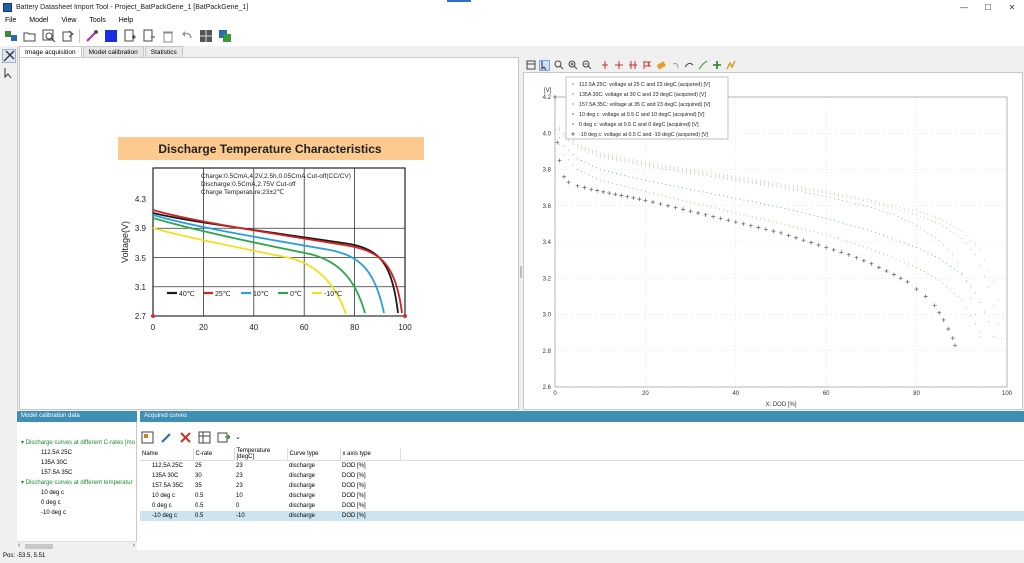 This screenshot has width=1024, height=563. What do you see at coordinates (586, 65) in the screenshot?
I see `zoom-out-button` at bounding box center [586, 65].